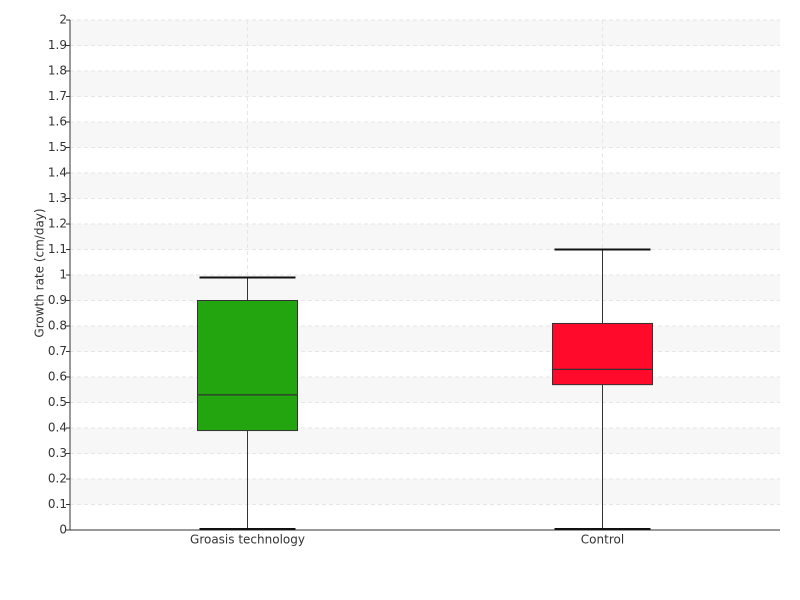 The width and height of the screenshot is (800, 600). Describe the element at coordinates (57, 198) in the screenshot. I see `y-tick-label: 1.3` at that location.